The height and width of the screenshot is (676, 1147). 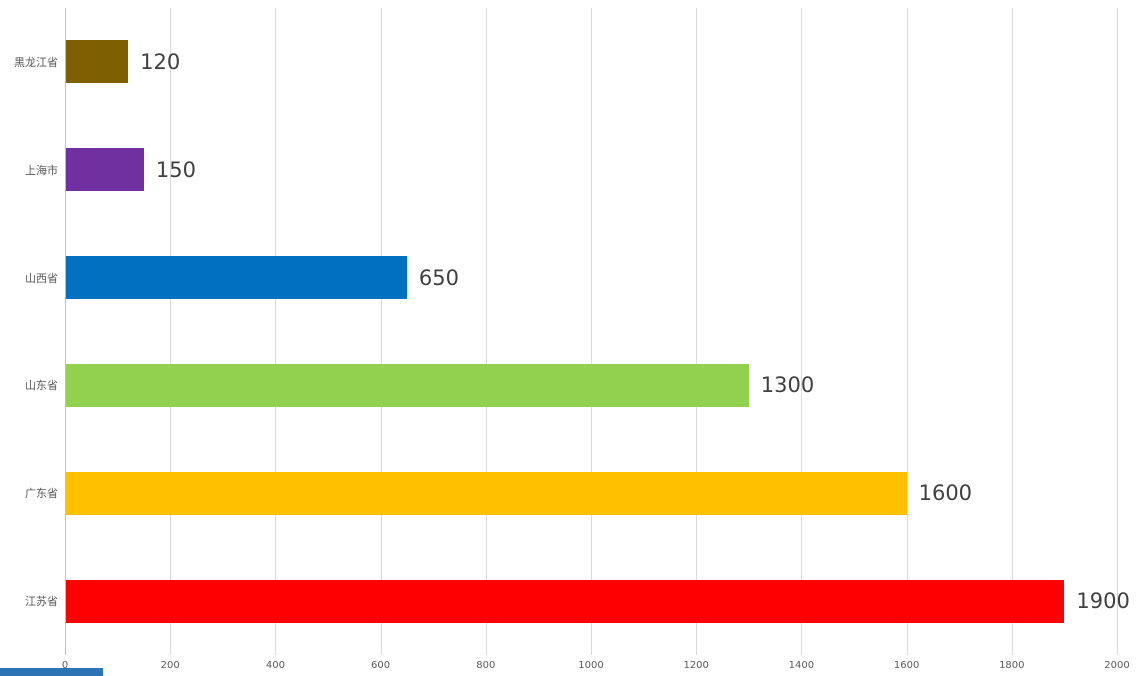 I want to click on bar-value-label: 1300, so click(x=787, y=385).